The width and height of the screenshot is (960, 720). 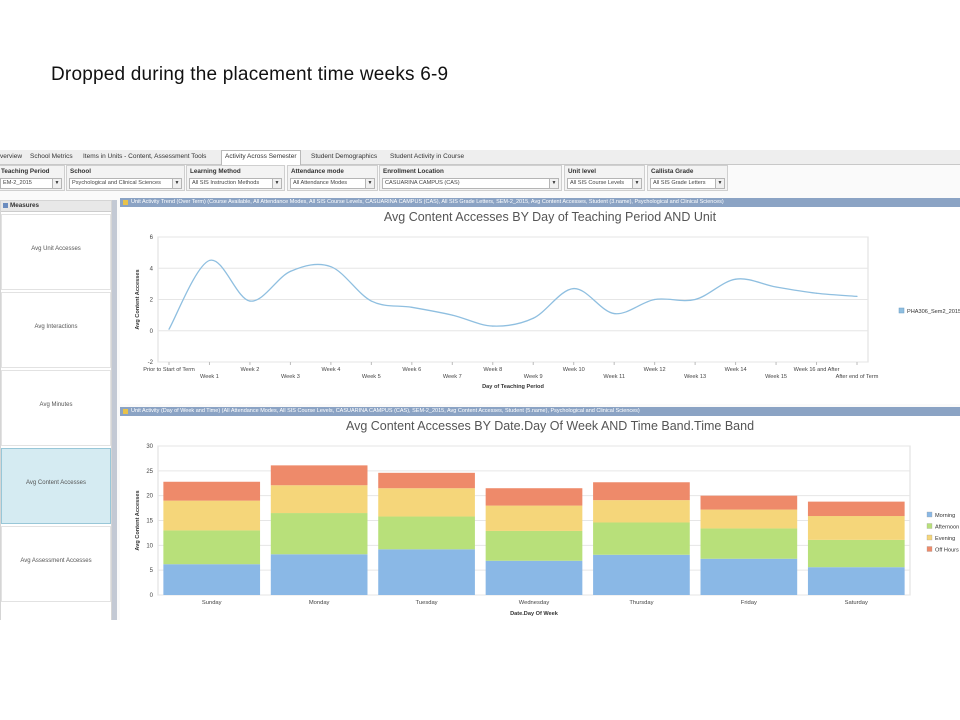 I want to click on filter-value: All SIS Grade Letters, so click(x=679, y=183).